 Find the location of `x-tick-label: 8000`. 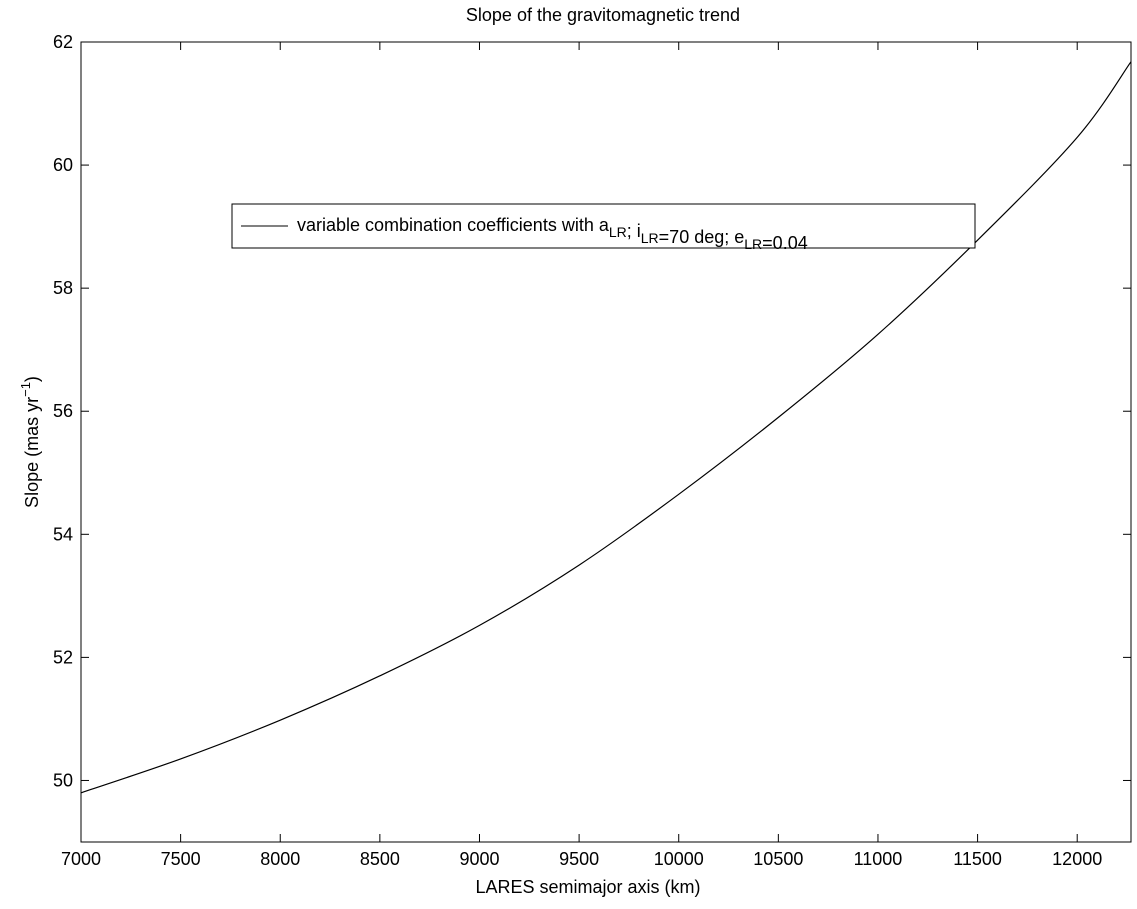

x-tick-label: 8000 is located at coordinates (280, 859).